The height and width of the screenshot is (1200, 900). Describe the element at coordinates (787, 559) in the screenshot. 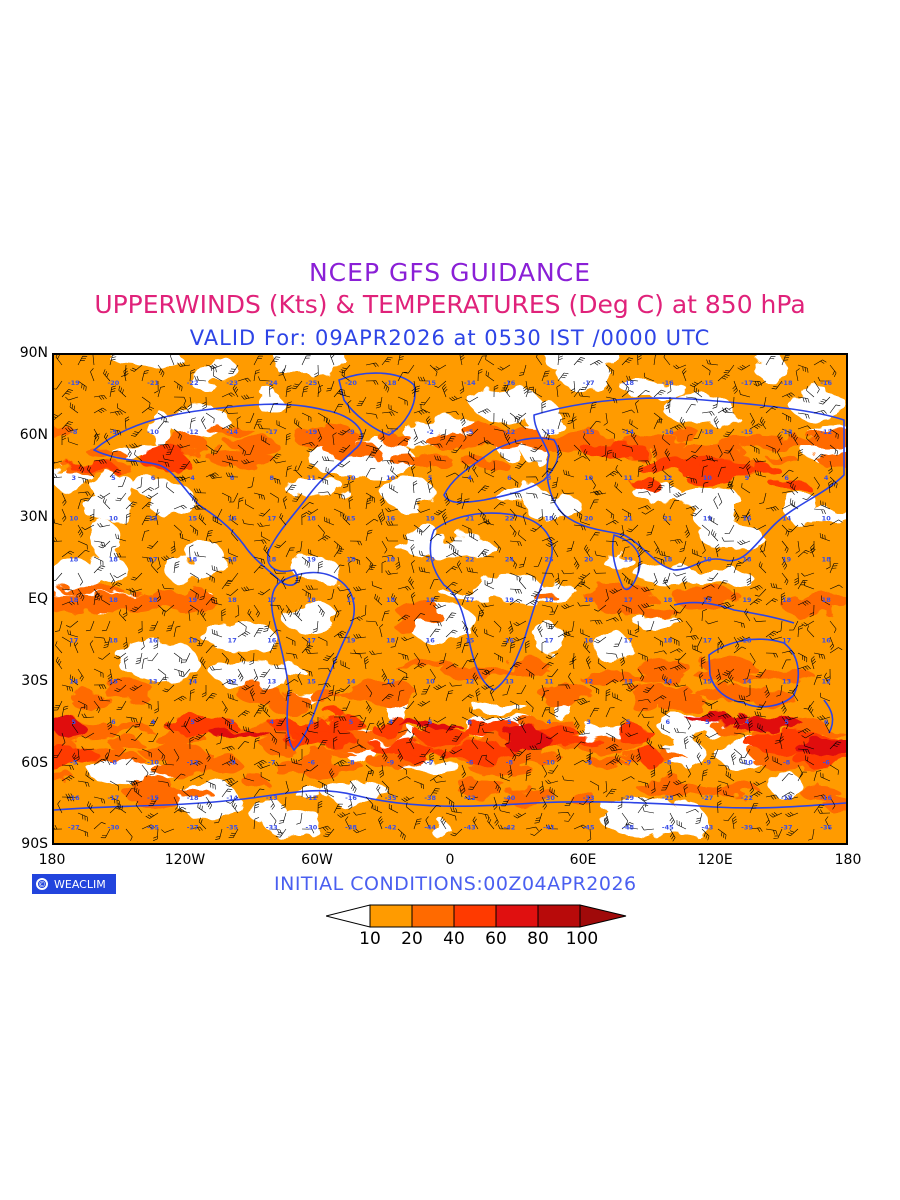

I see `temperature-label: 19` at that location.